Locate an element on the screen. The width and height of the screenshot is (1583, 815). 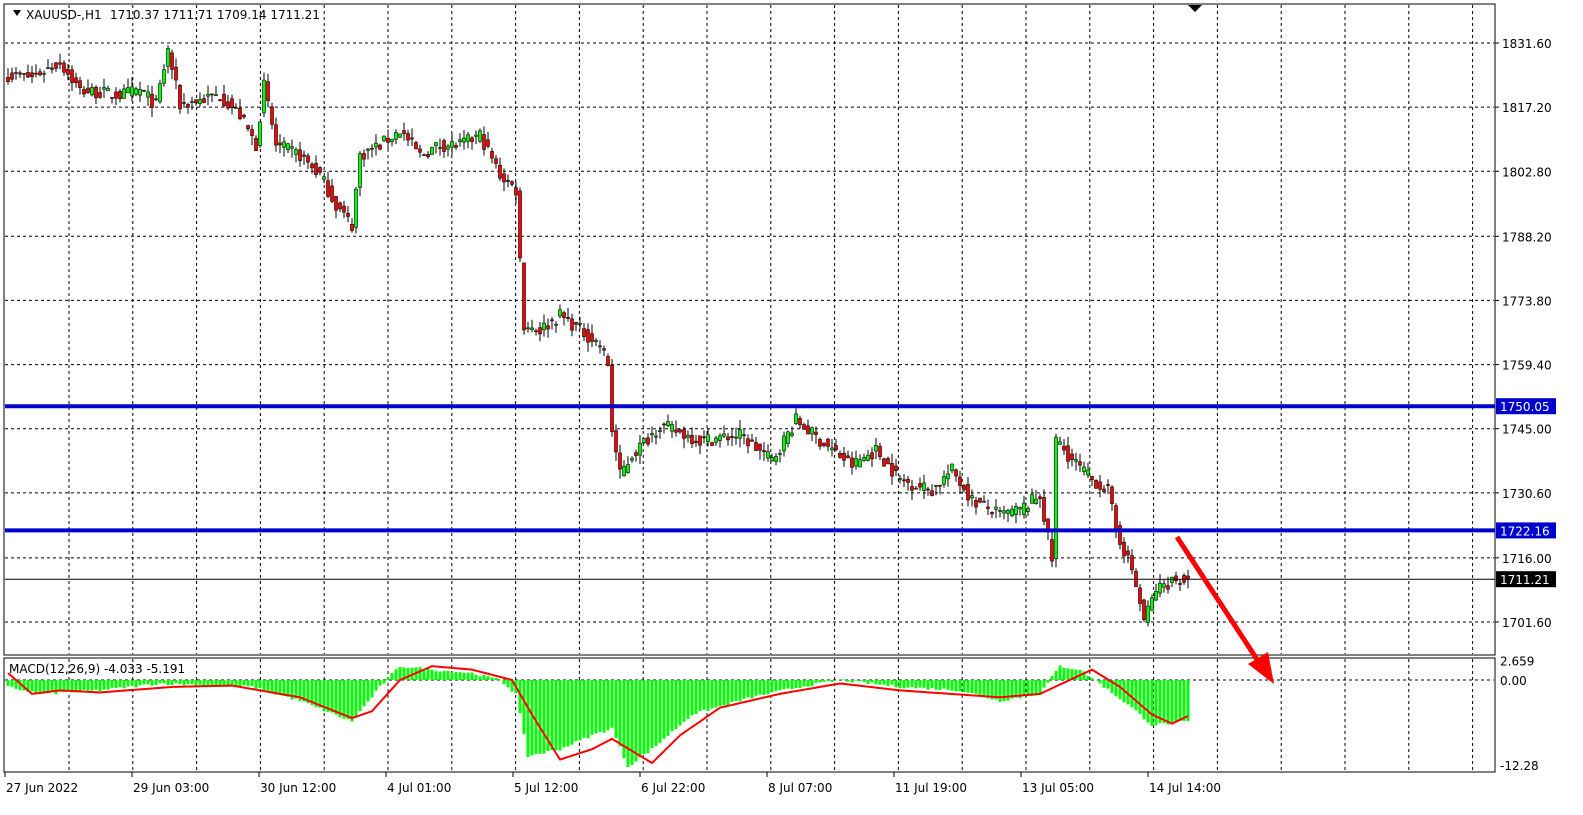
price-label: 1722.16 is located at coordinates (1525, 531).